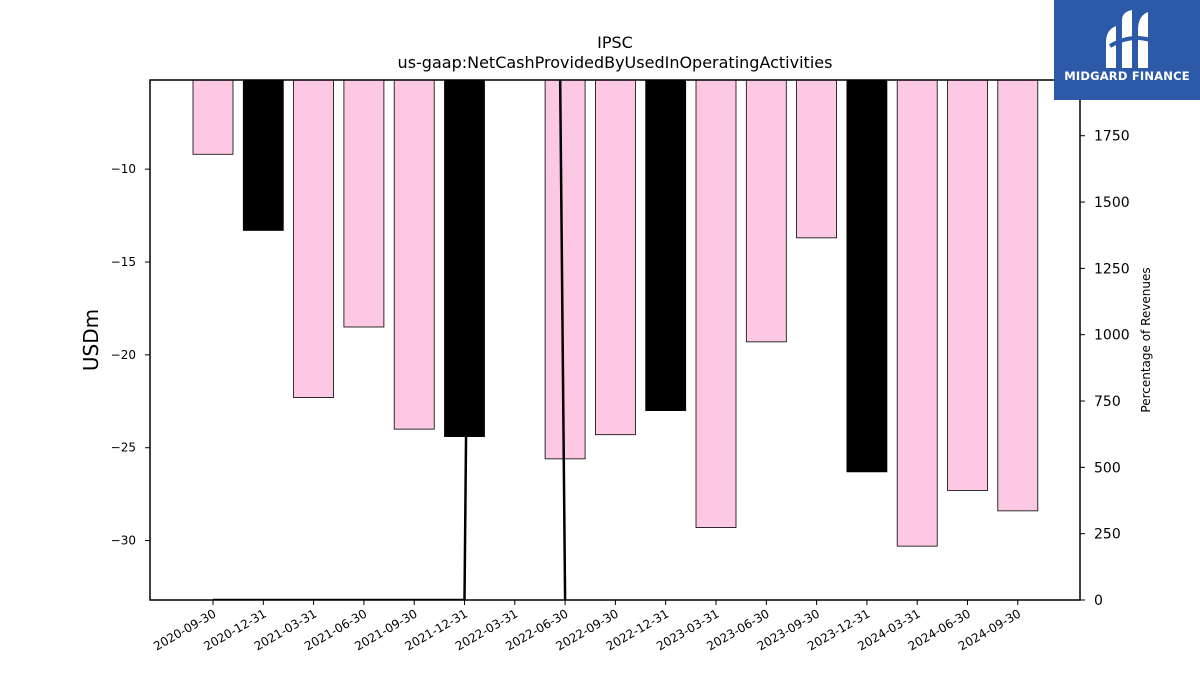  I want to click on y-axis-label: USDm, so click(91, 340).